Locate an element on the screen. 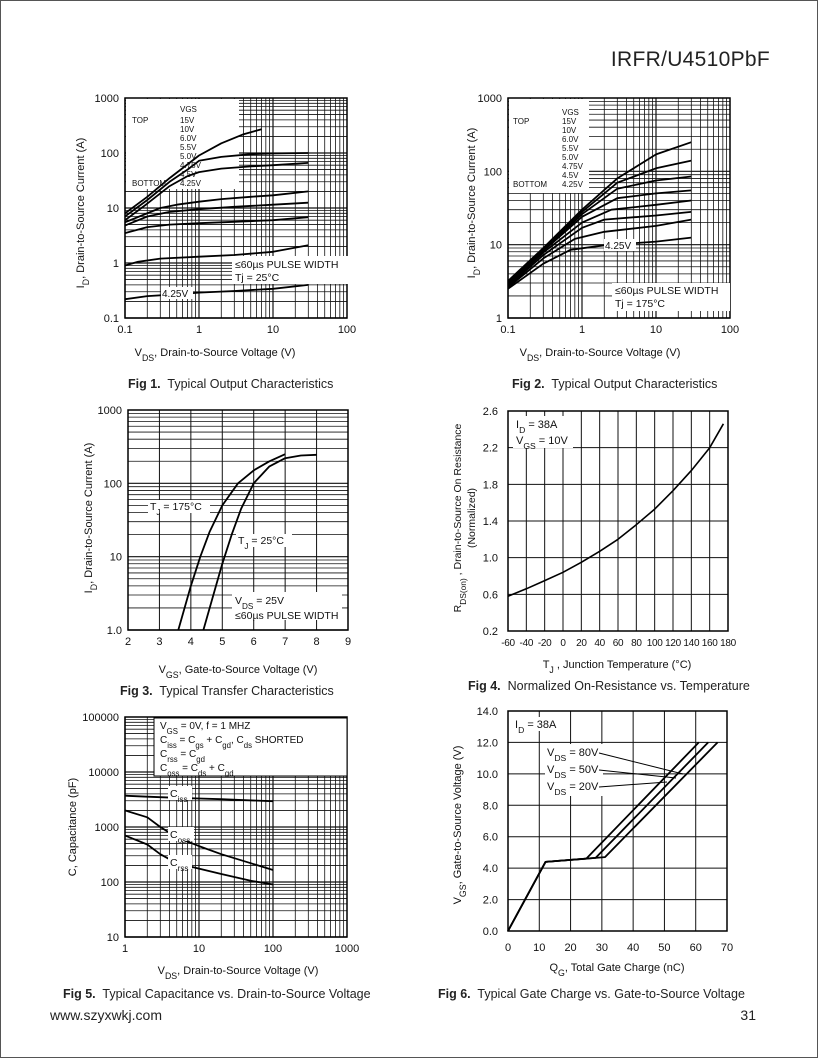  x-tick-label: 1000 is located at coordinates (347, 949).